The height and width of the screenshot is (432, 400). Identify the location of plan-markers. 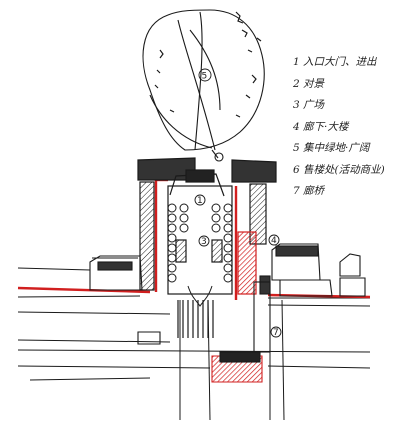
(238, 203).